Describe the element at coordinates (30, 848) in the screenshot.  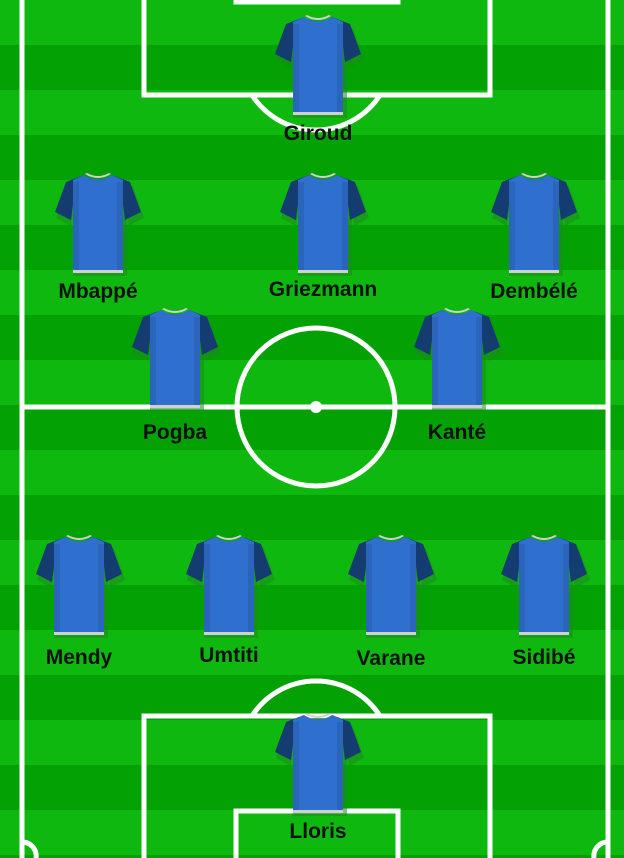
I see `corner-arc-left` at that location.